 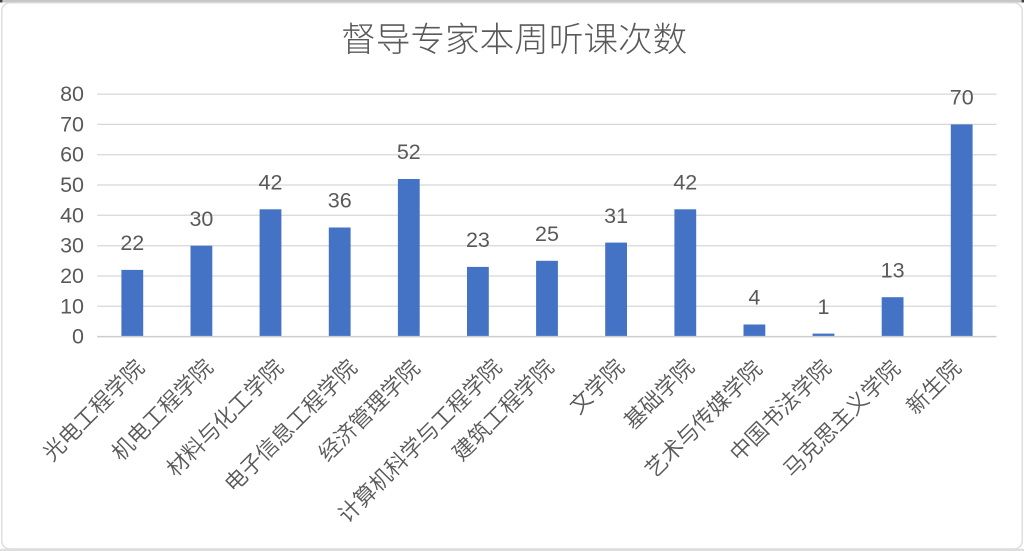 What do you see at coordinates (72, 155) in the screenshot?
I see `svg-text: 60` at bounding box center [72, 155].